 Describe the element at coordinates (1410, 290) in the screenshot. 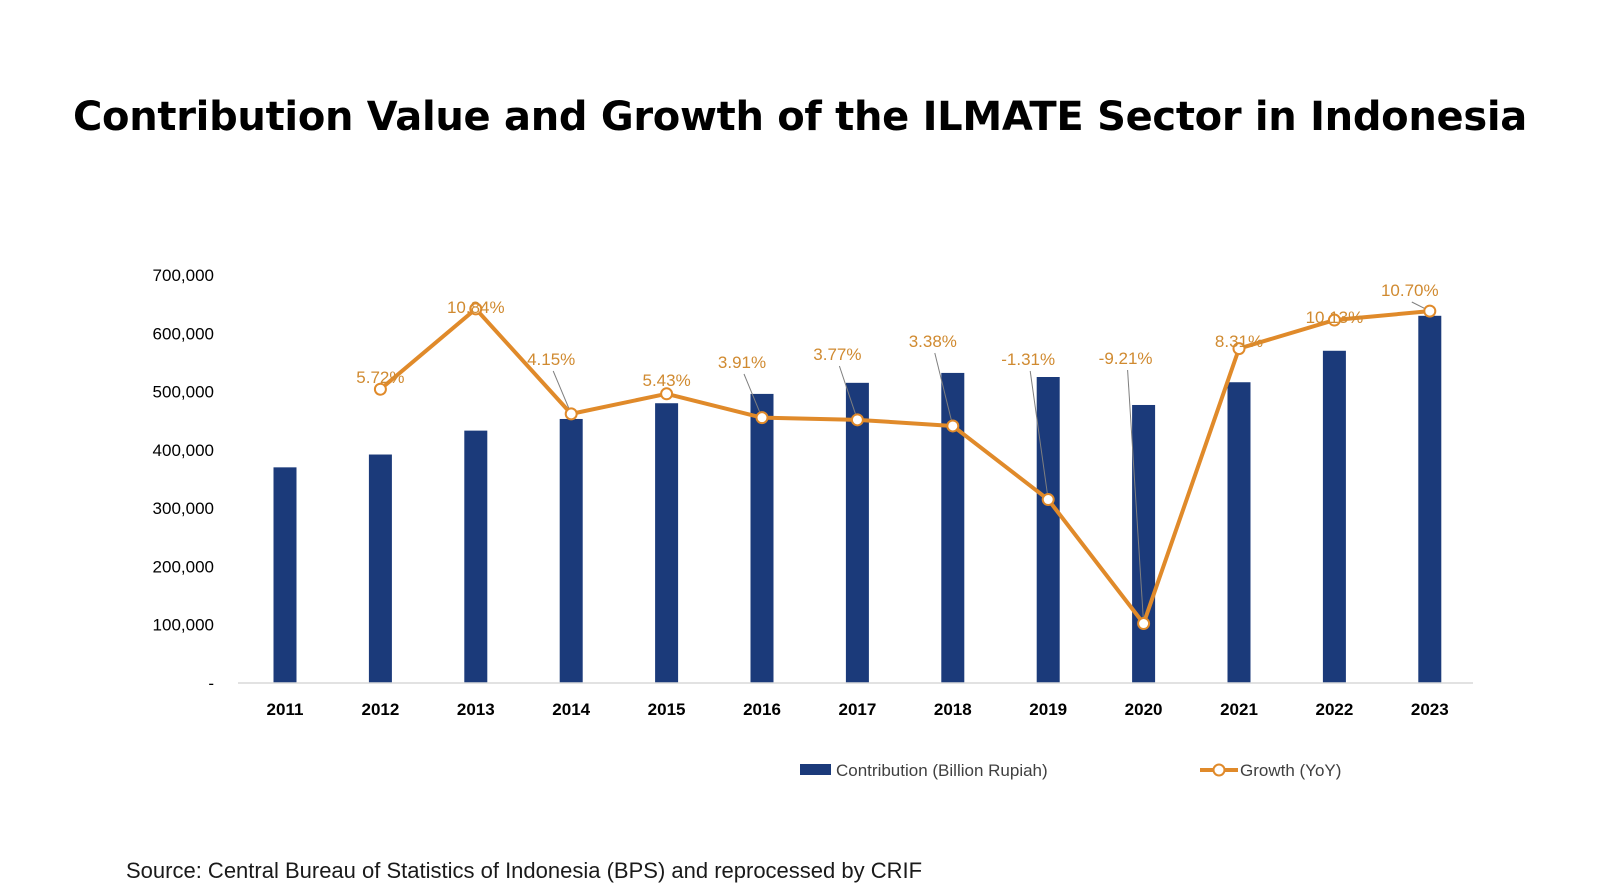

I see `growth-label-2023: 10.70%` at that location.